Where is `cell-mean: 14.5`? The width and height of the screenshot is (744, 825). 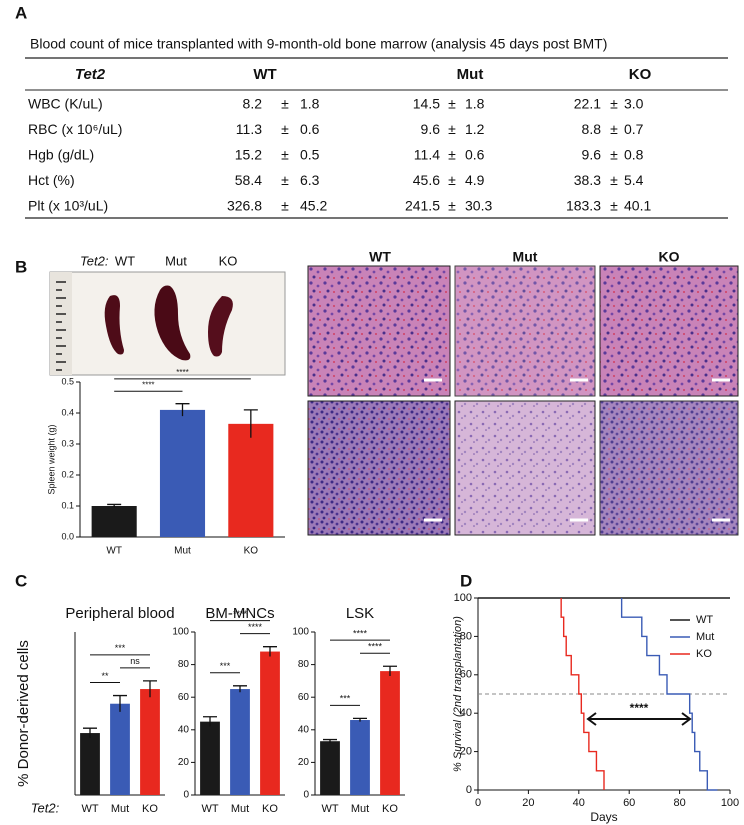
cell-mean: 14.5 is located at coordinates (426, 104).